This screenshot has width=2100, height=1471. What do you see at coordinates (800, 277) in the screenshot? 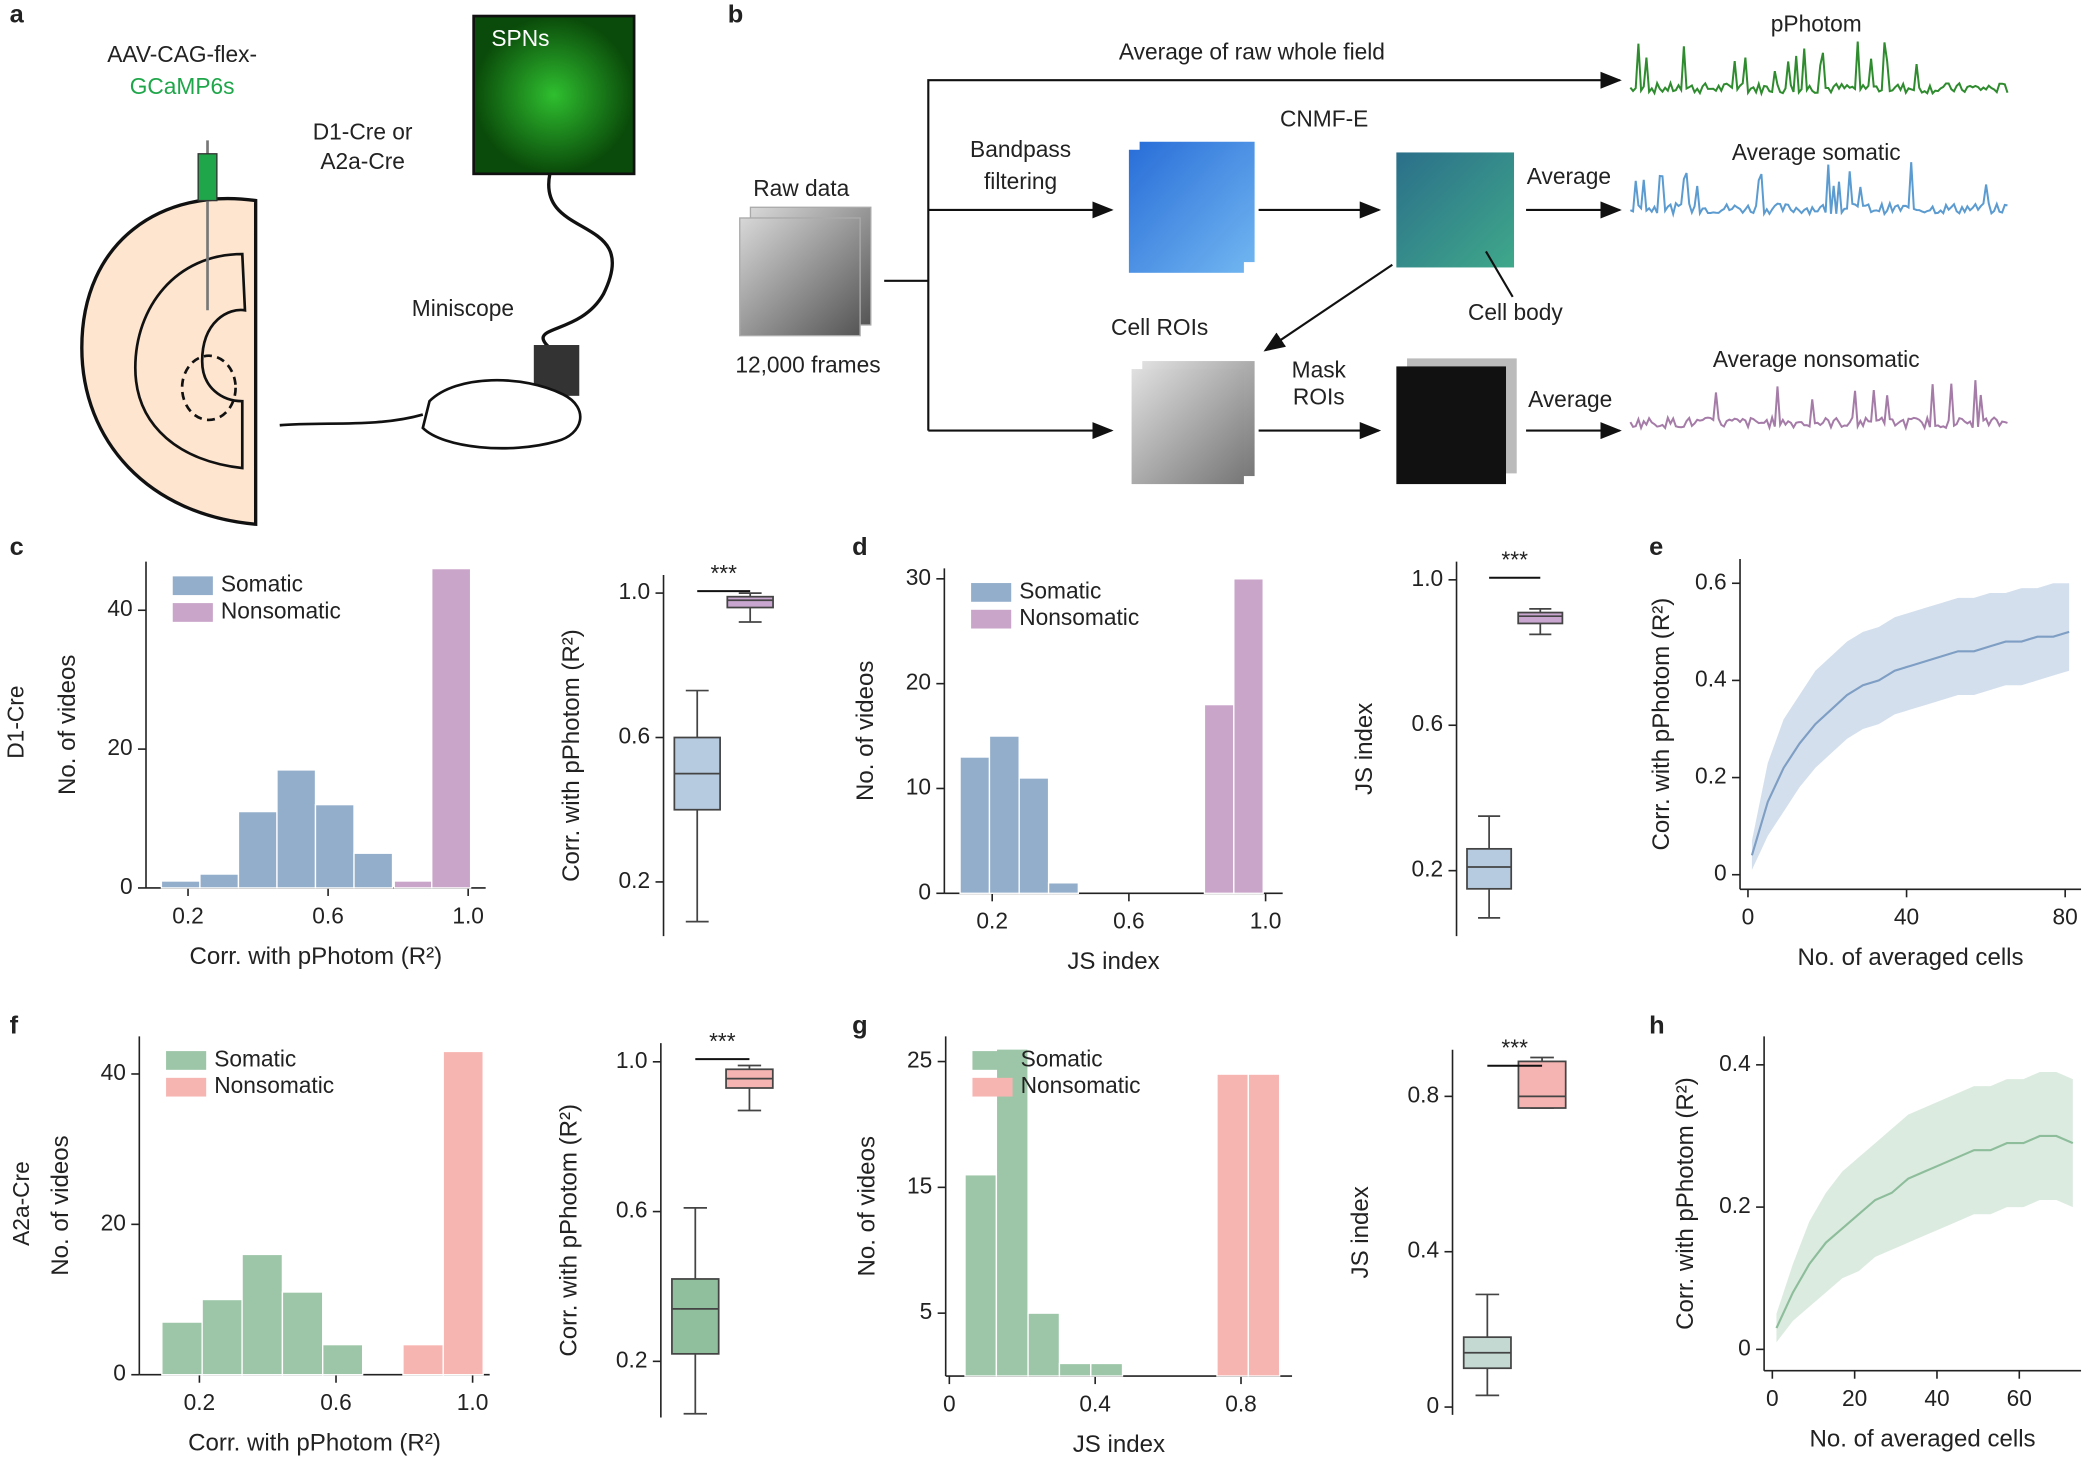
I see `raw-stack` at bounding box center [800, 277].